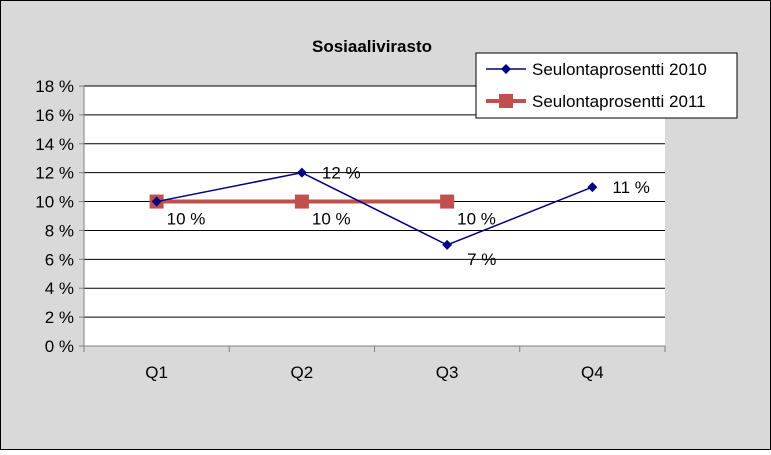 The image size is (771, 455). What do you see at coordinates (54, 86) in the screenshot?
I see `y-tick-label: 18 %` at bounding box center [54, 86].